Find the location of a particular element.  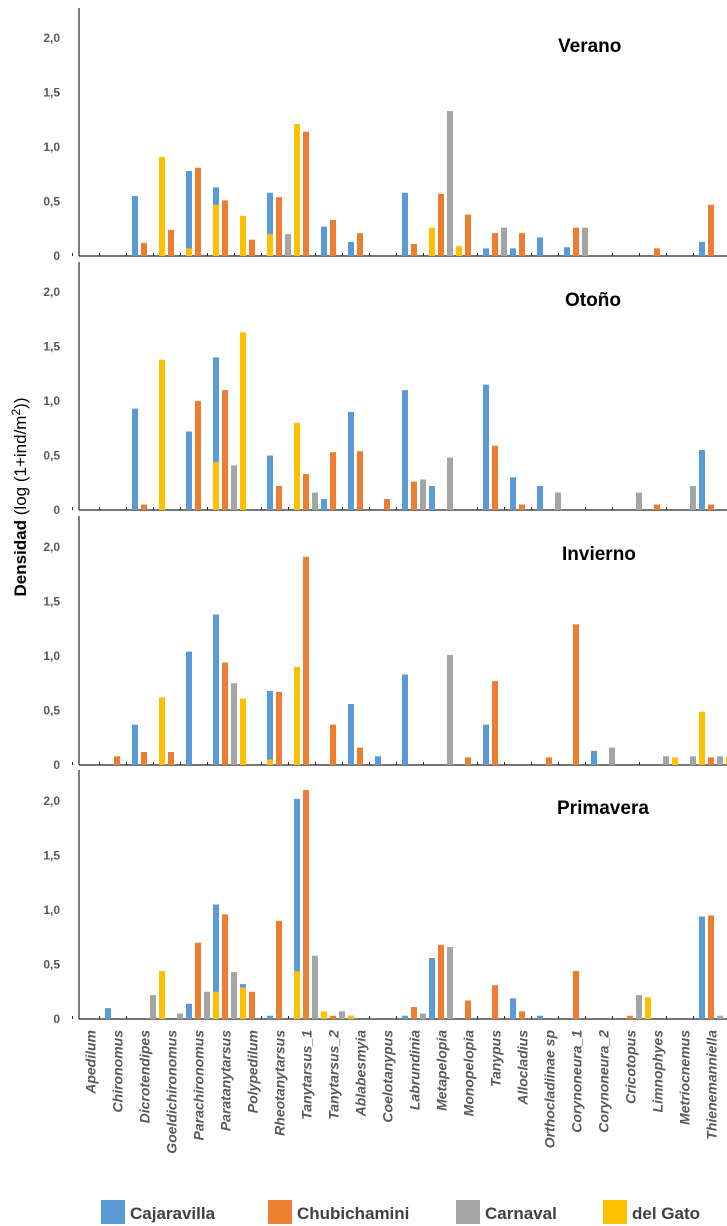

category-label-corynoneura-1: Corynoneura_1 is located at coordinates (577, 1081).